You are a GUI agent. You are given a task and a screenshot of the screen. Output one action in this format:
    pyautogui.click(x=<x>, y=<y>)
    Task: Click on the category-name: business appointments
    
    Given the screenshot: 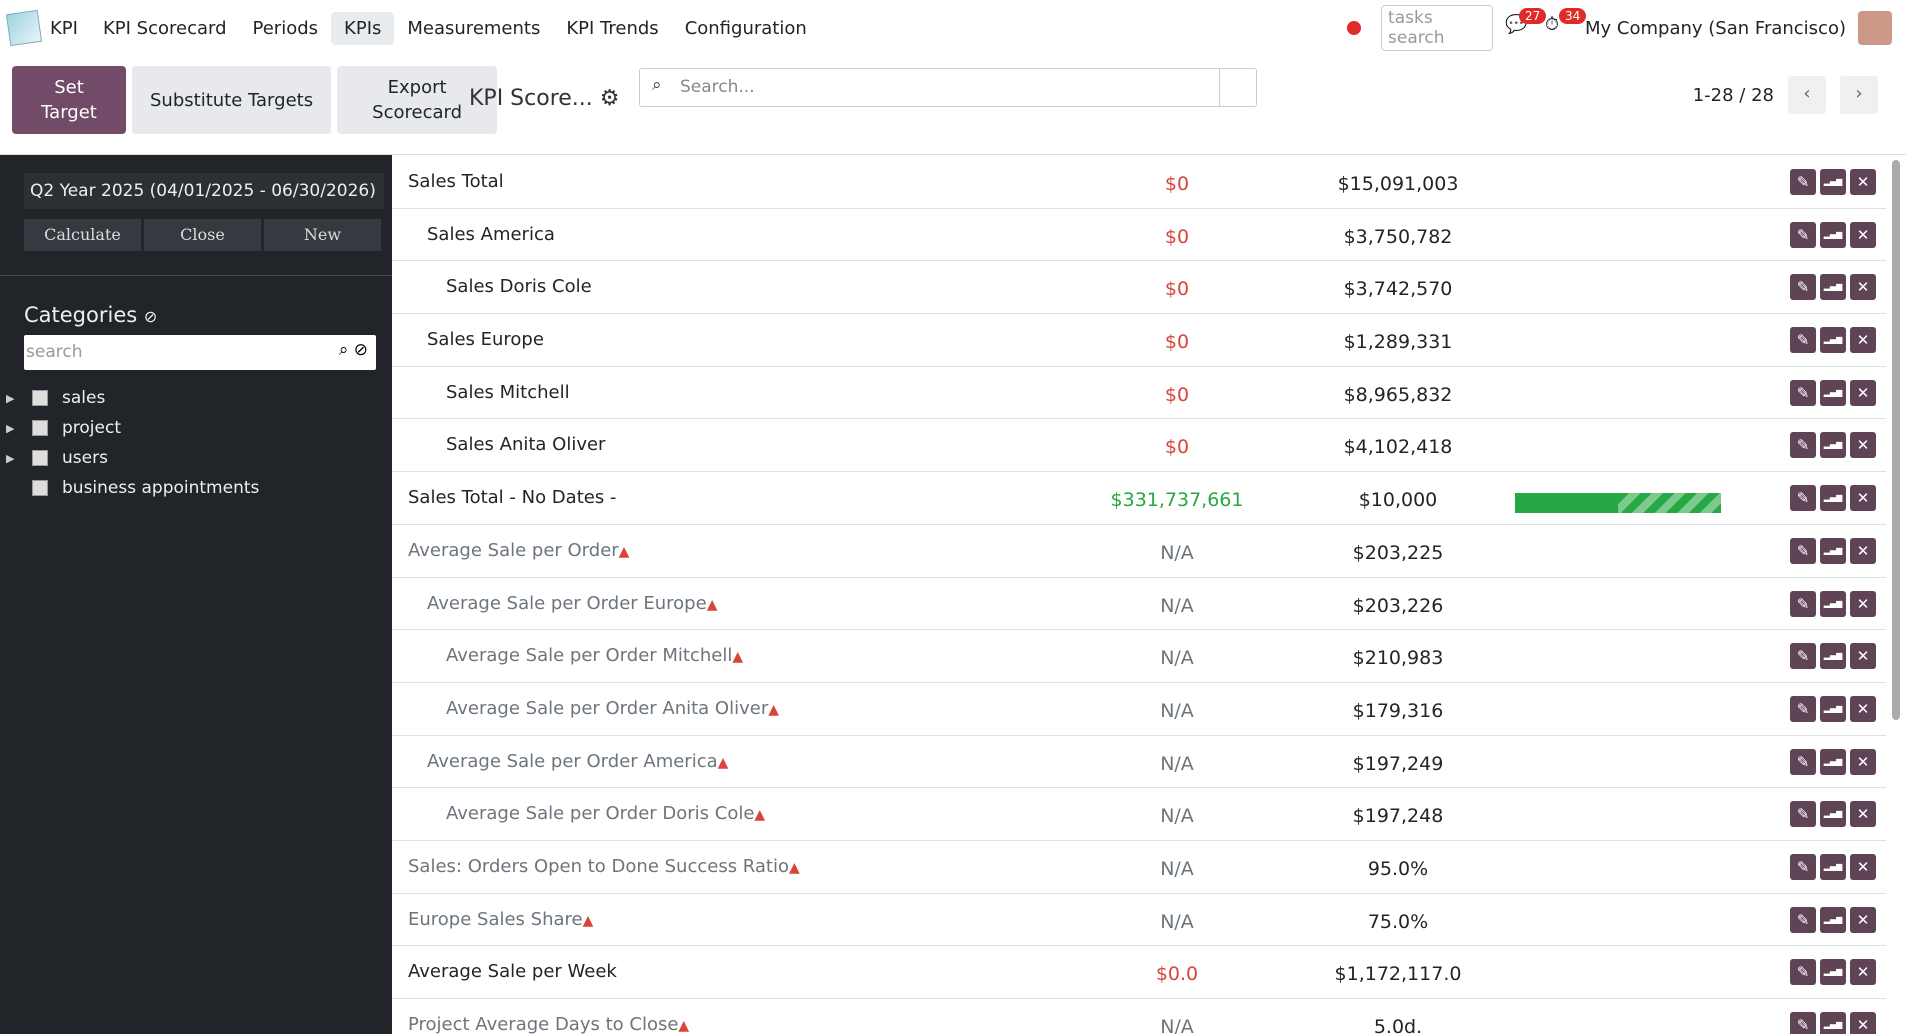 What is the action you would take?
    pyautogui.click(x=161, y=488)
    